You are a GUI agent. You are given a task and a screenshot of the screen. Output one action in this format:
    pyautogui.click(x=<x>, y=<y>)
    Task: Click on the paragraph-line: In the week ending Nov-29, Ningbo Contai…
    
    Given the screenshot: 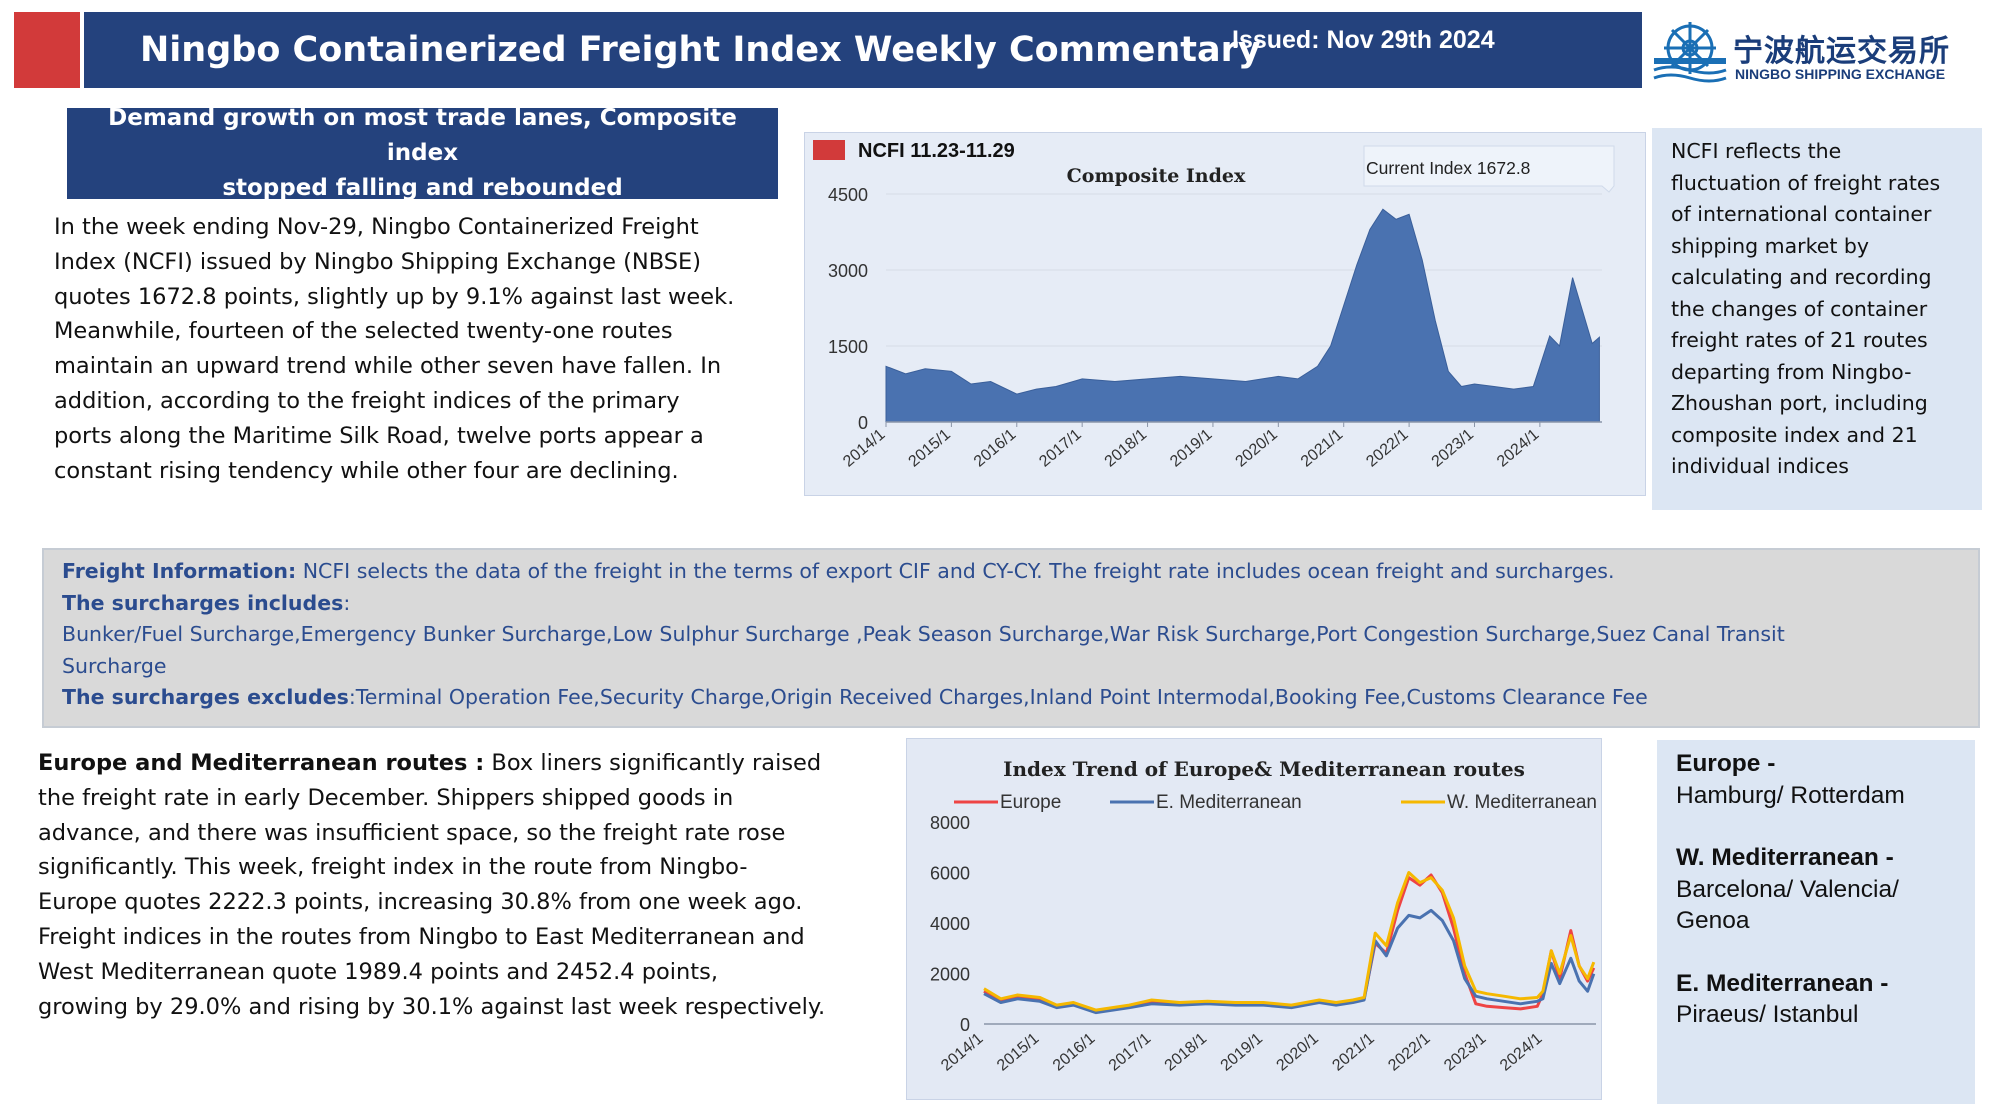 What is the action you would take?
    pyautogui.click(x=376, y=227)
    